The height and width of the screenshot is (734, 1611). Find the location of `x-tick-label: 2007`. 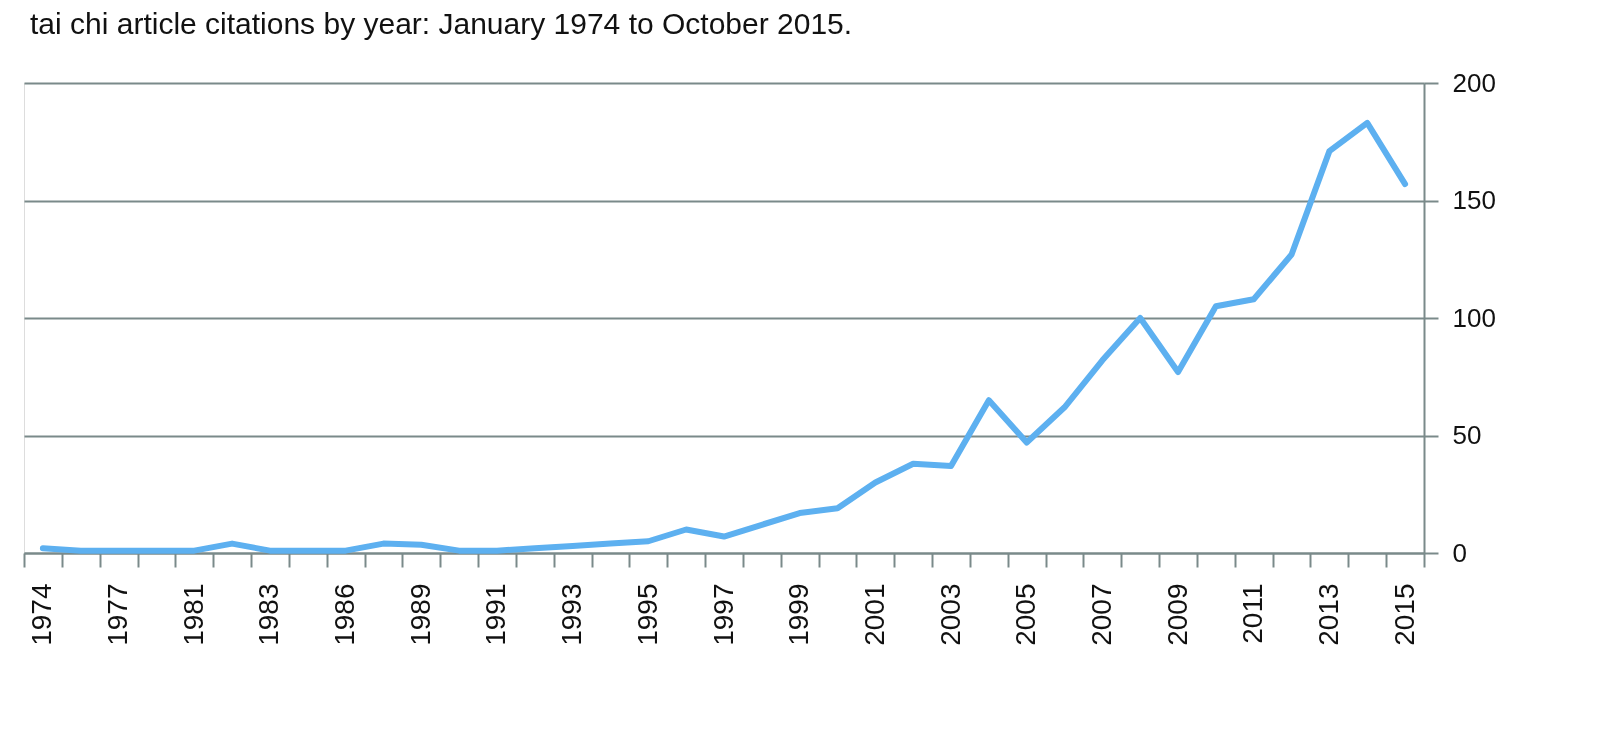

x-tick-label: 2007 is located at coordinates (1101, 614).